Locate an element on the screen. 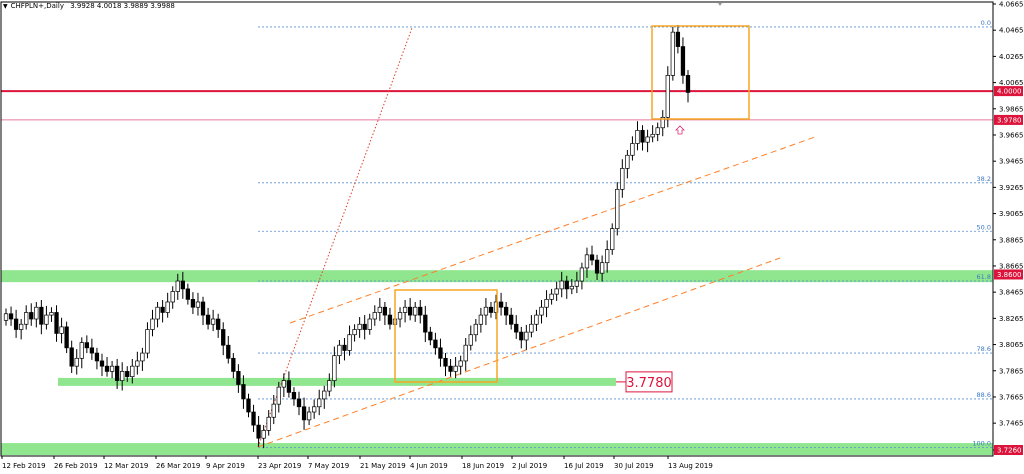  y-tick-label: 3.8065 is located at coordinates (1011, 345).